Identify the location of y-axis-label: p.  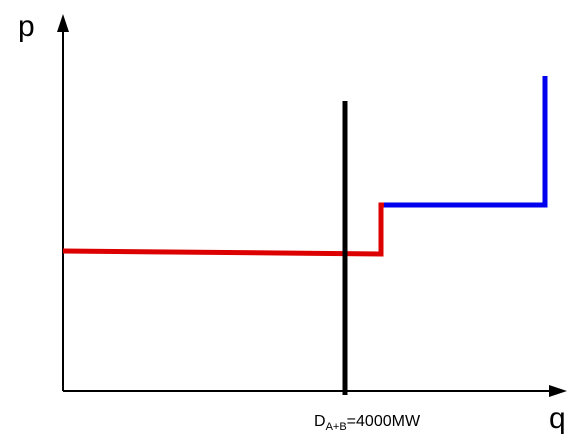
(26, 26).